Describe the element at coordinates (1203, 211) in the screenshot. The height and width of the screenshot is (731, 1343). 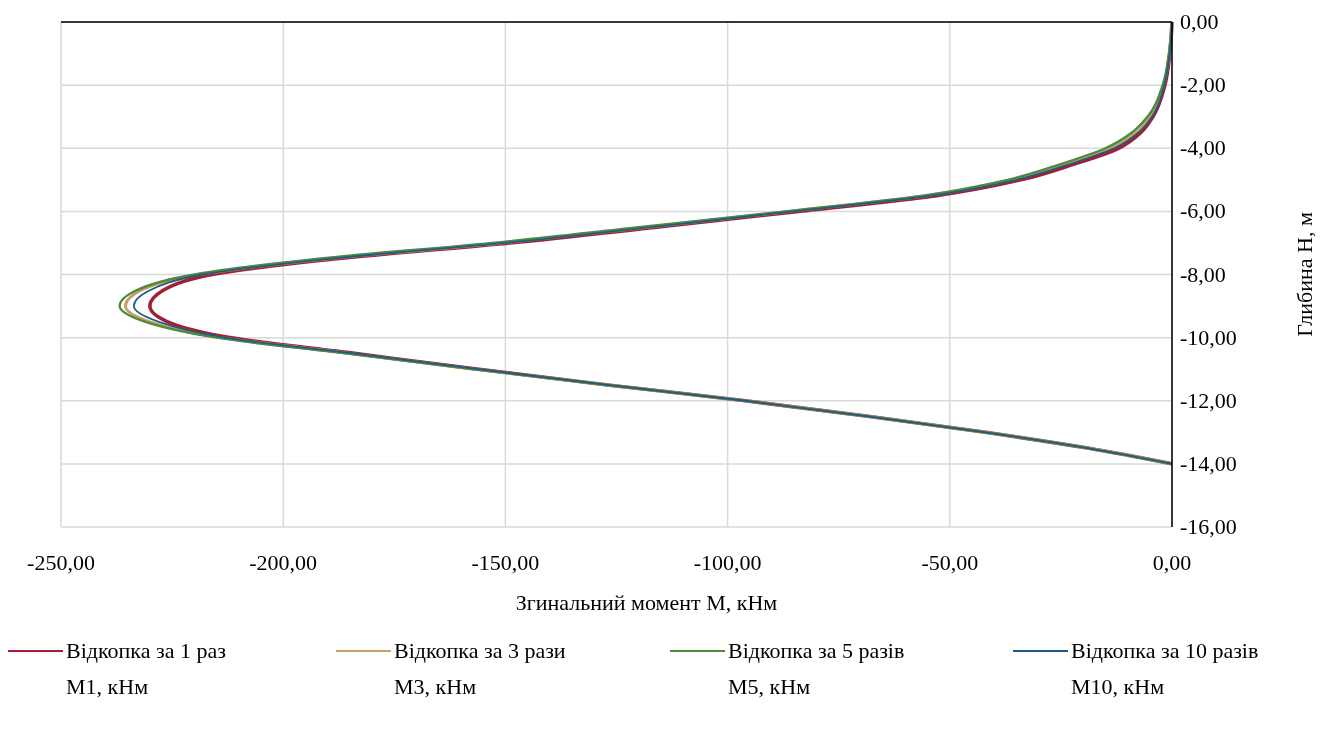
I see `y-tick-label: -6,00` at that location.